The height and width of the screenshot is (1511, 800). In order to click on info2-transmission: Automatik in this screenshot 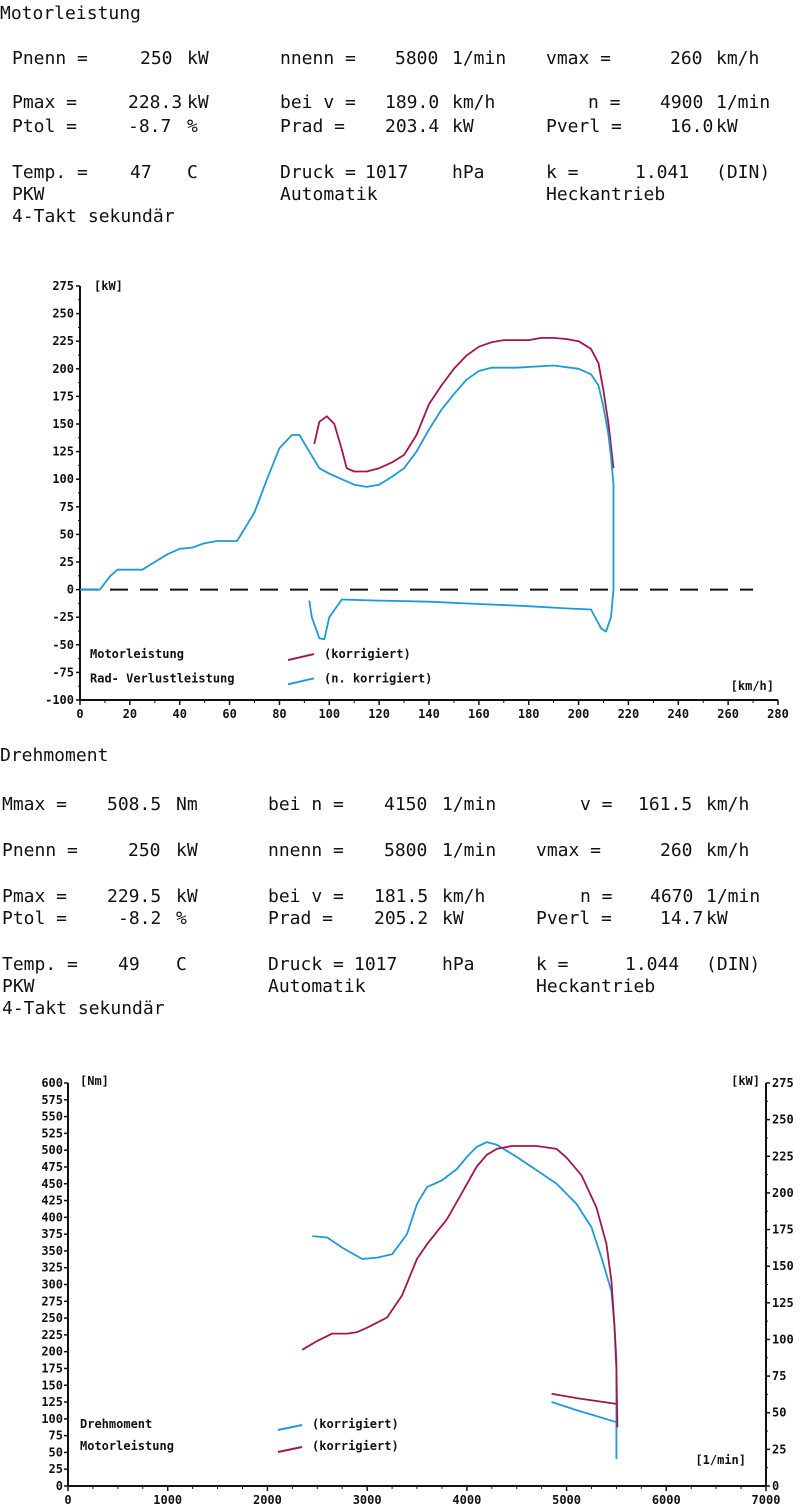, I will do `click(317, 986)`.